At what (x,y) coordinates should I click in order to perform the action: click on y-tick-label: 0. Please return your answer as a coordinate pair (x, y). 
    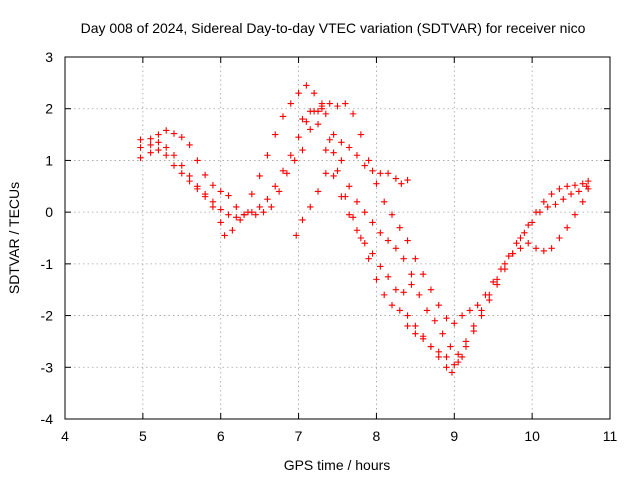
    Looking at the image, I should click on (49, 212).